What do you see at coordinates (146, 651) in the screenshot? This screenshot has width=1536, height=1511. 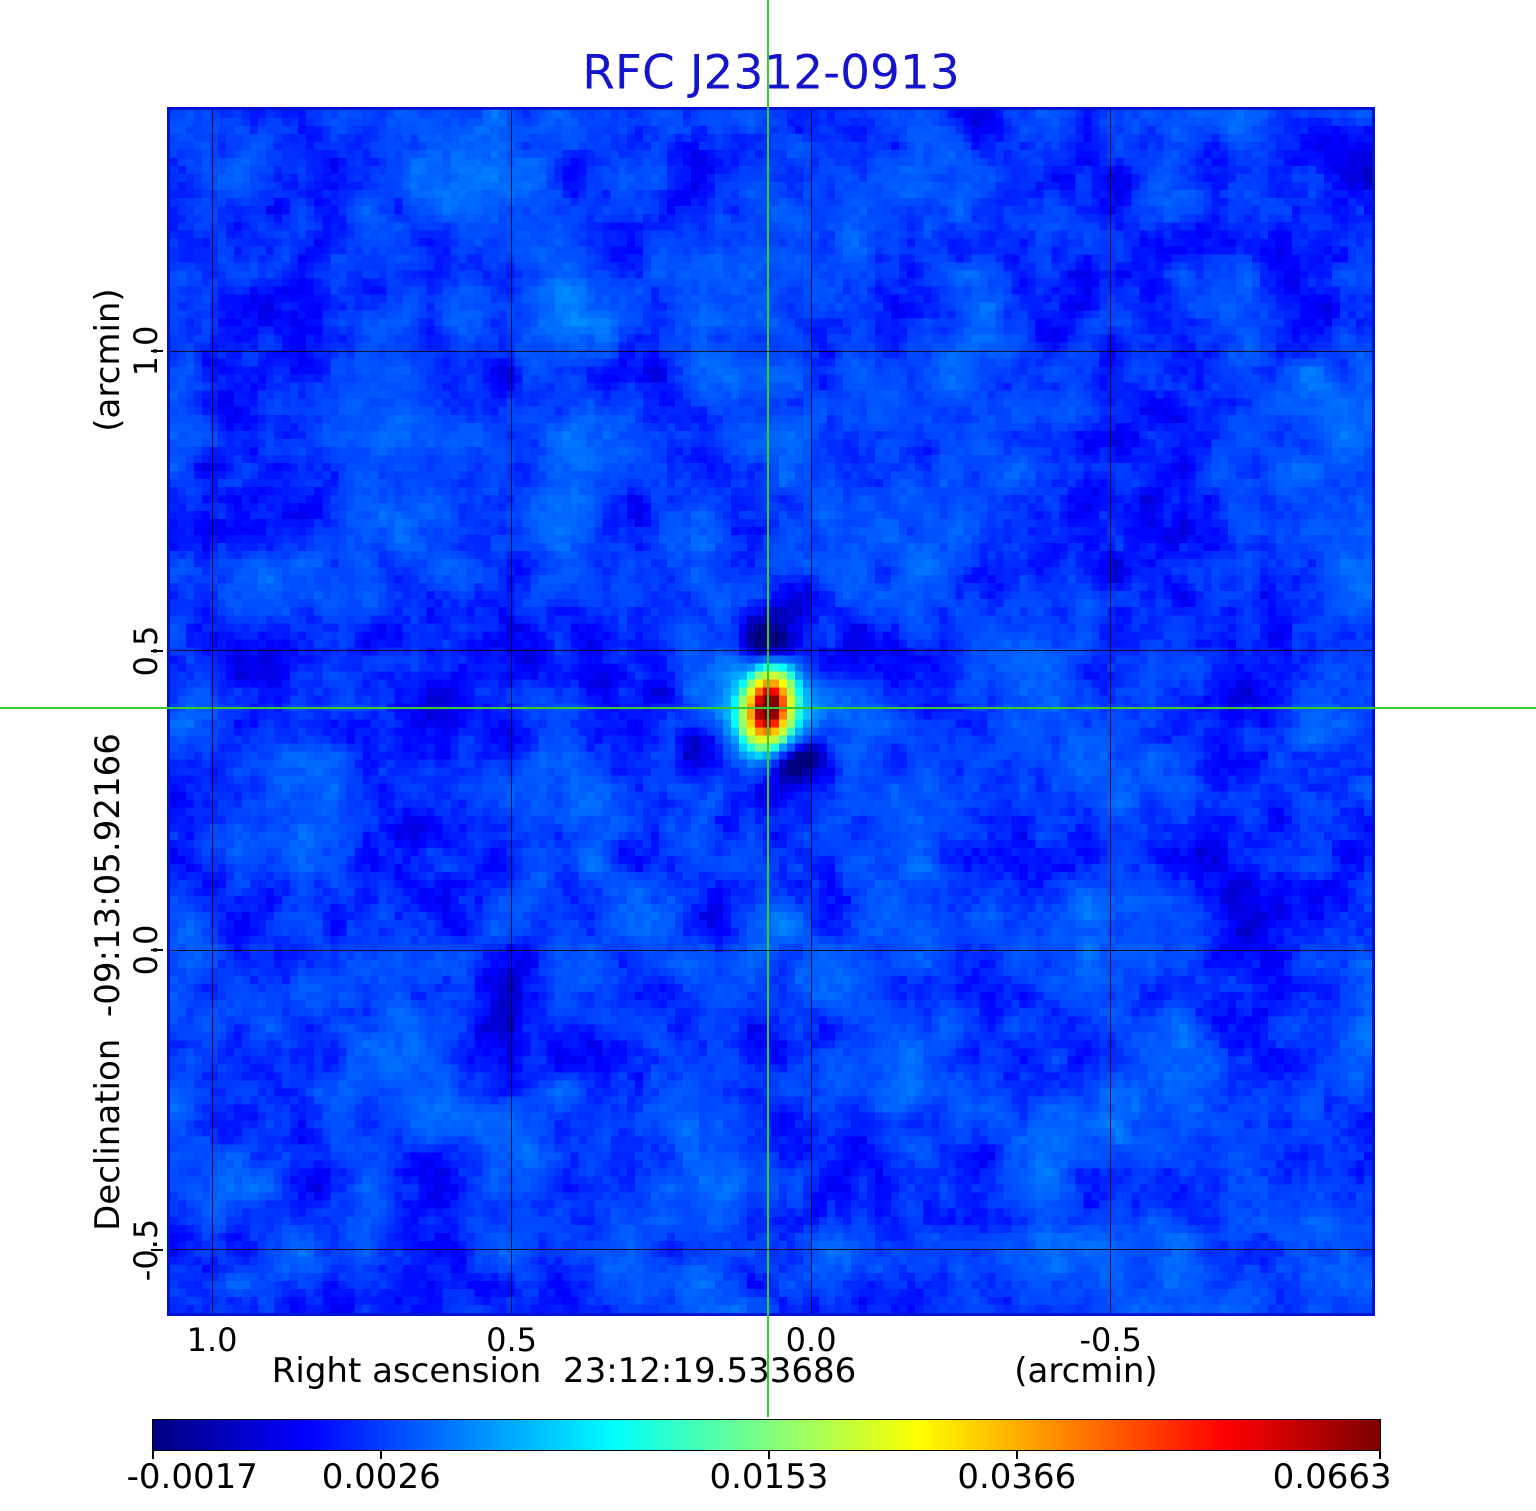 I see `y-tick-label: 0.5` at bounding box center [146, 651].